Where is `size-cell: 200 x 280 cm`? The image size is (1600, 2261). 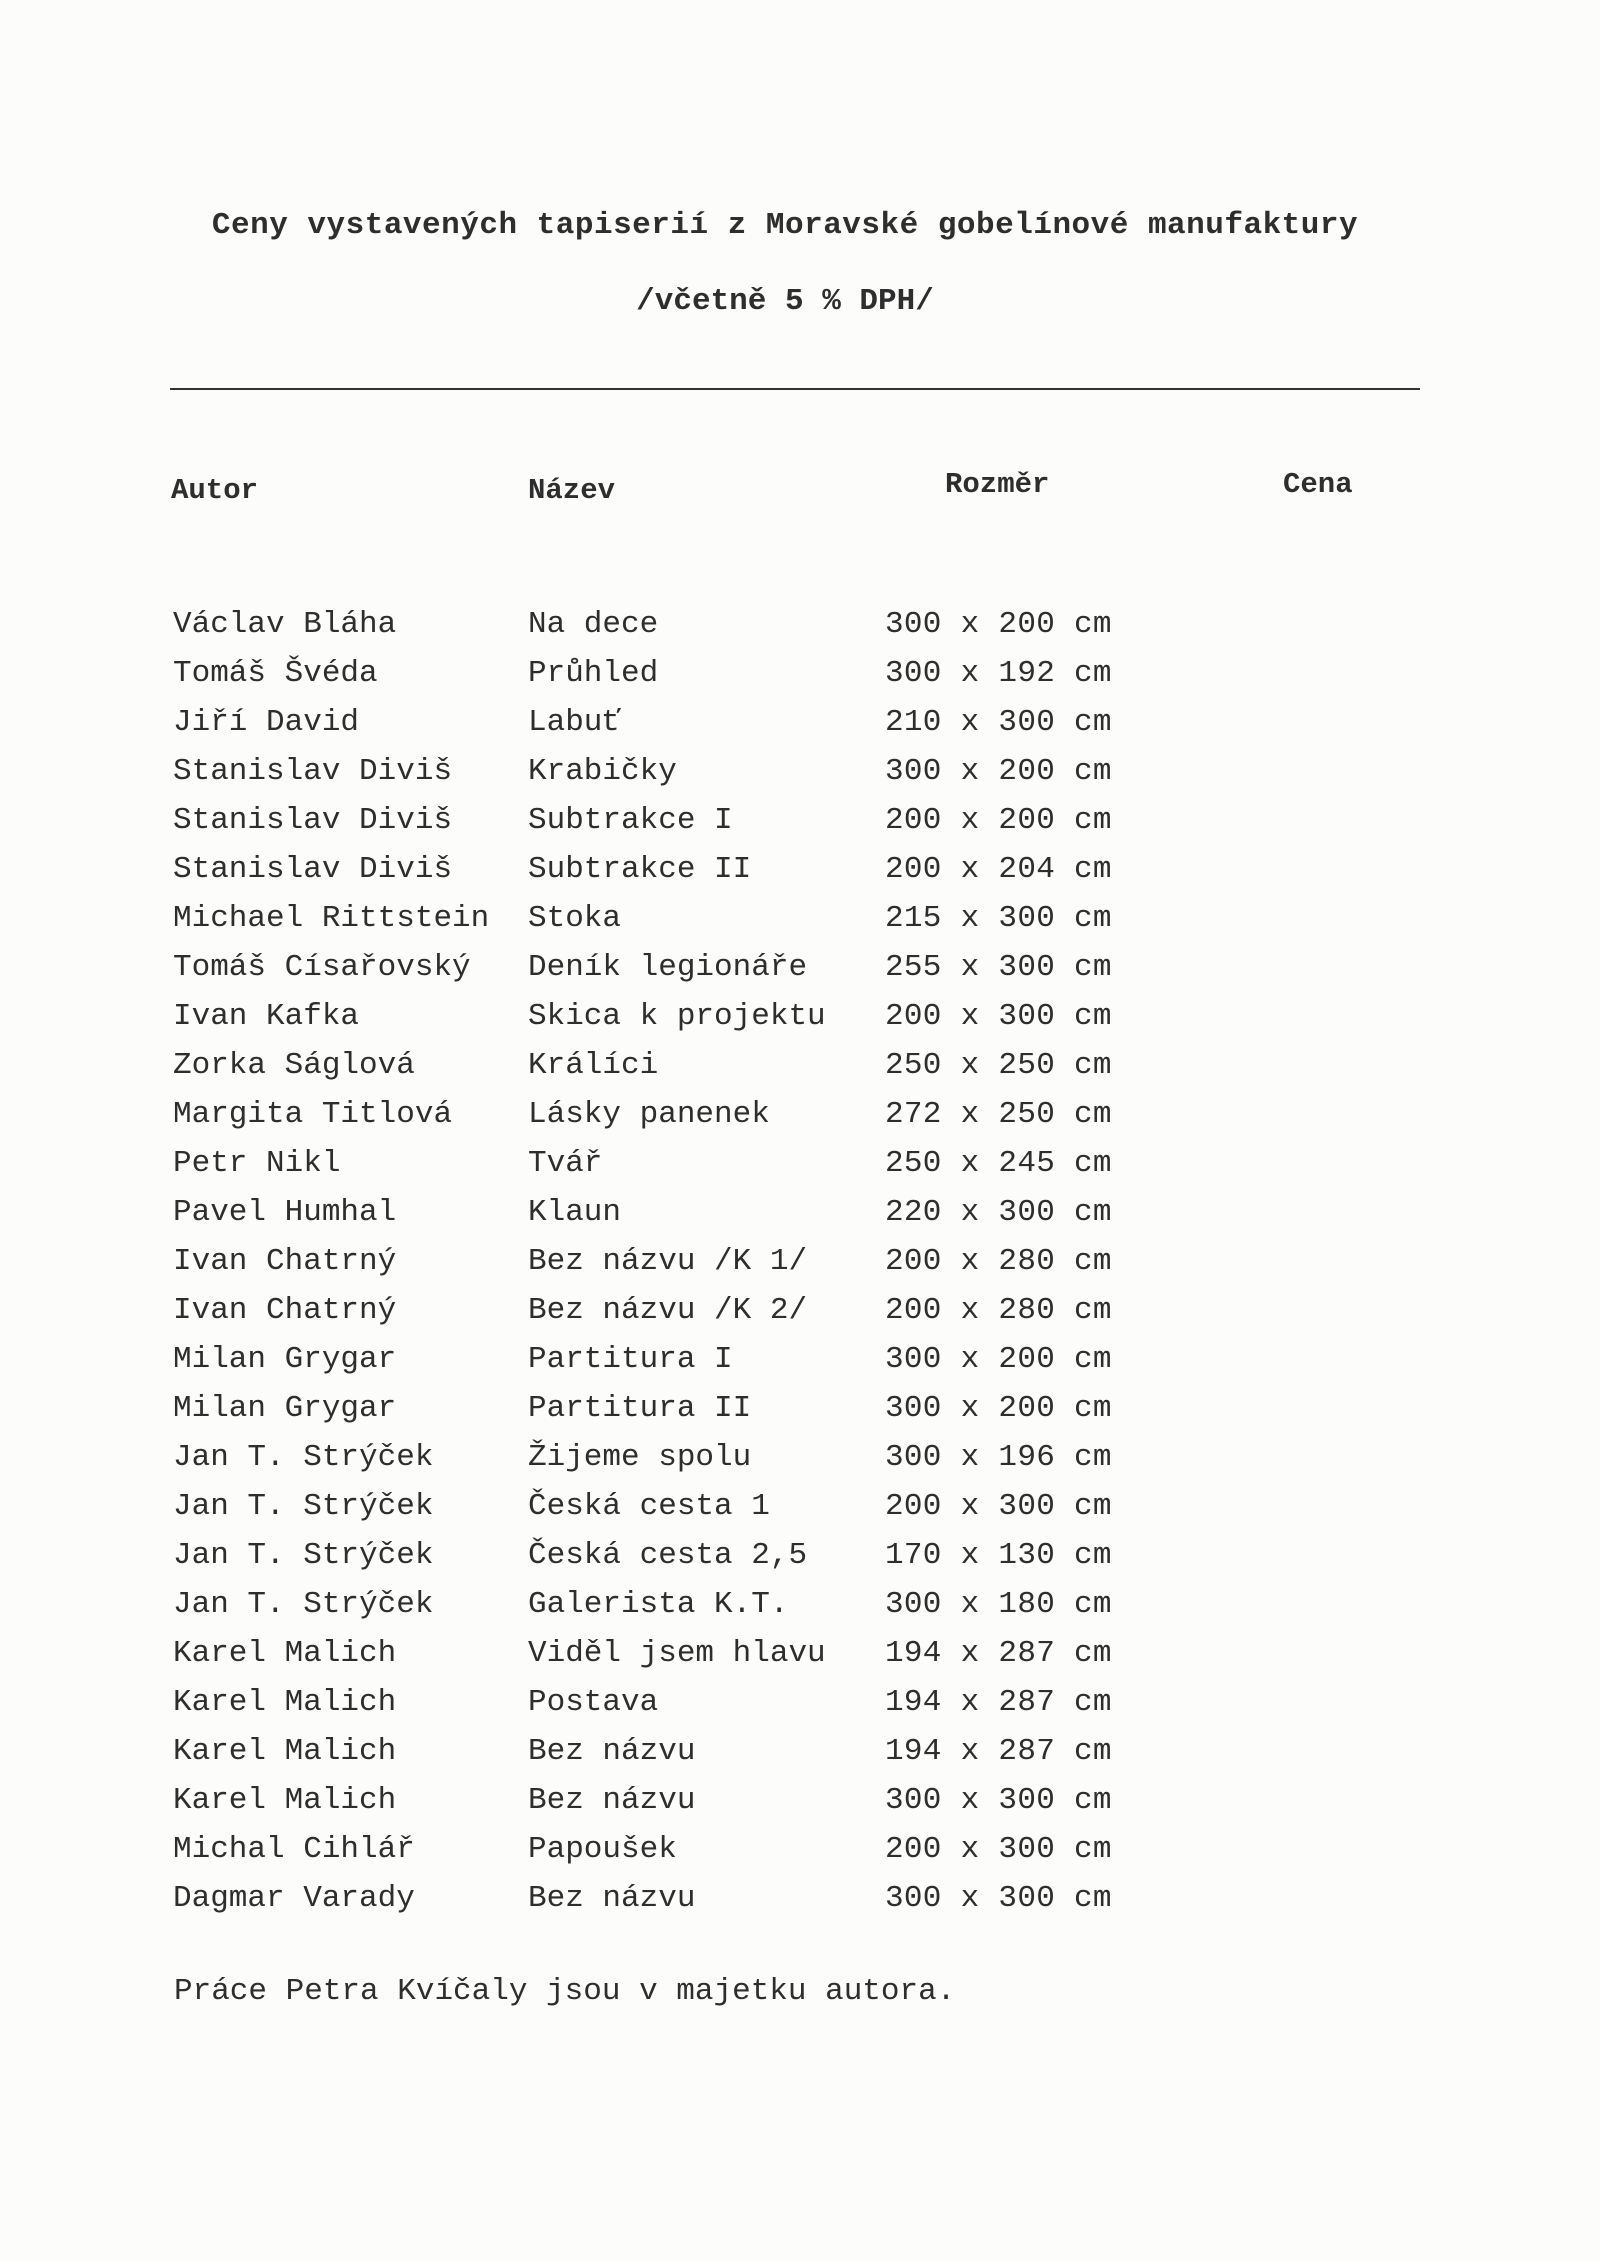
size-cell: 200 x 280 cm is located at coordinates (998, 1310).